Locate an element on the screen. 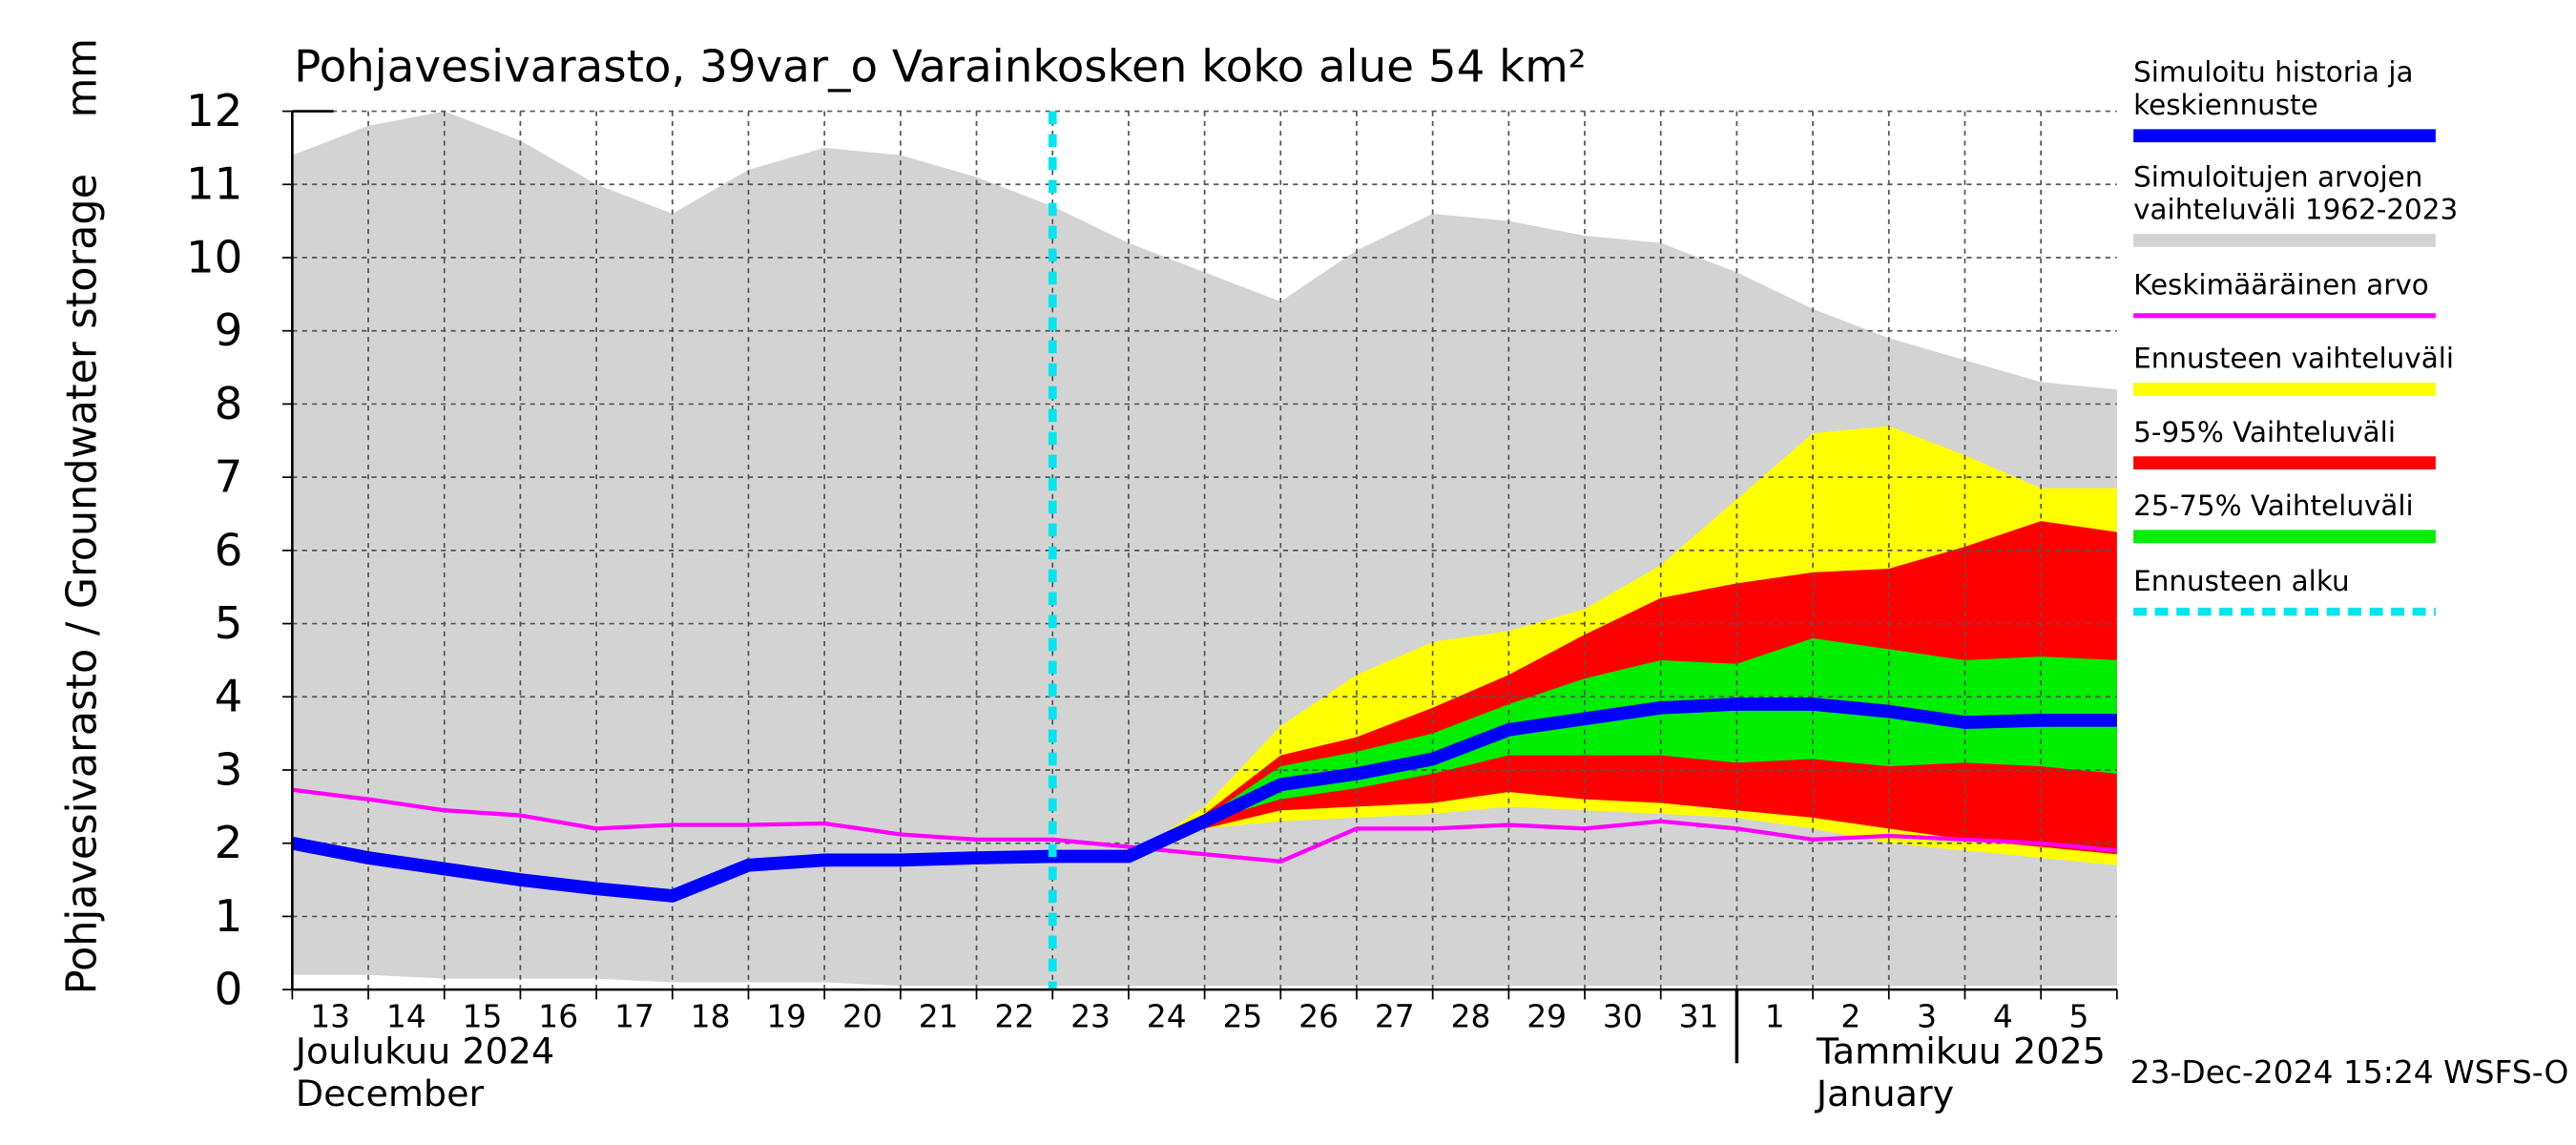 The height and width of the screenshot is (1145, 2576). x-tick-label: 21 is located at coordinates (939, 1017).